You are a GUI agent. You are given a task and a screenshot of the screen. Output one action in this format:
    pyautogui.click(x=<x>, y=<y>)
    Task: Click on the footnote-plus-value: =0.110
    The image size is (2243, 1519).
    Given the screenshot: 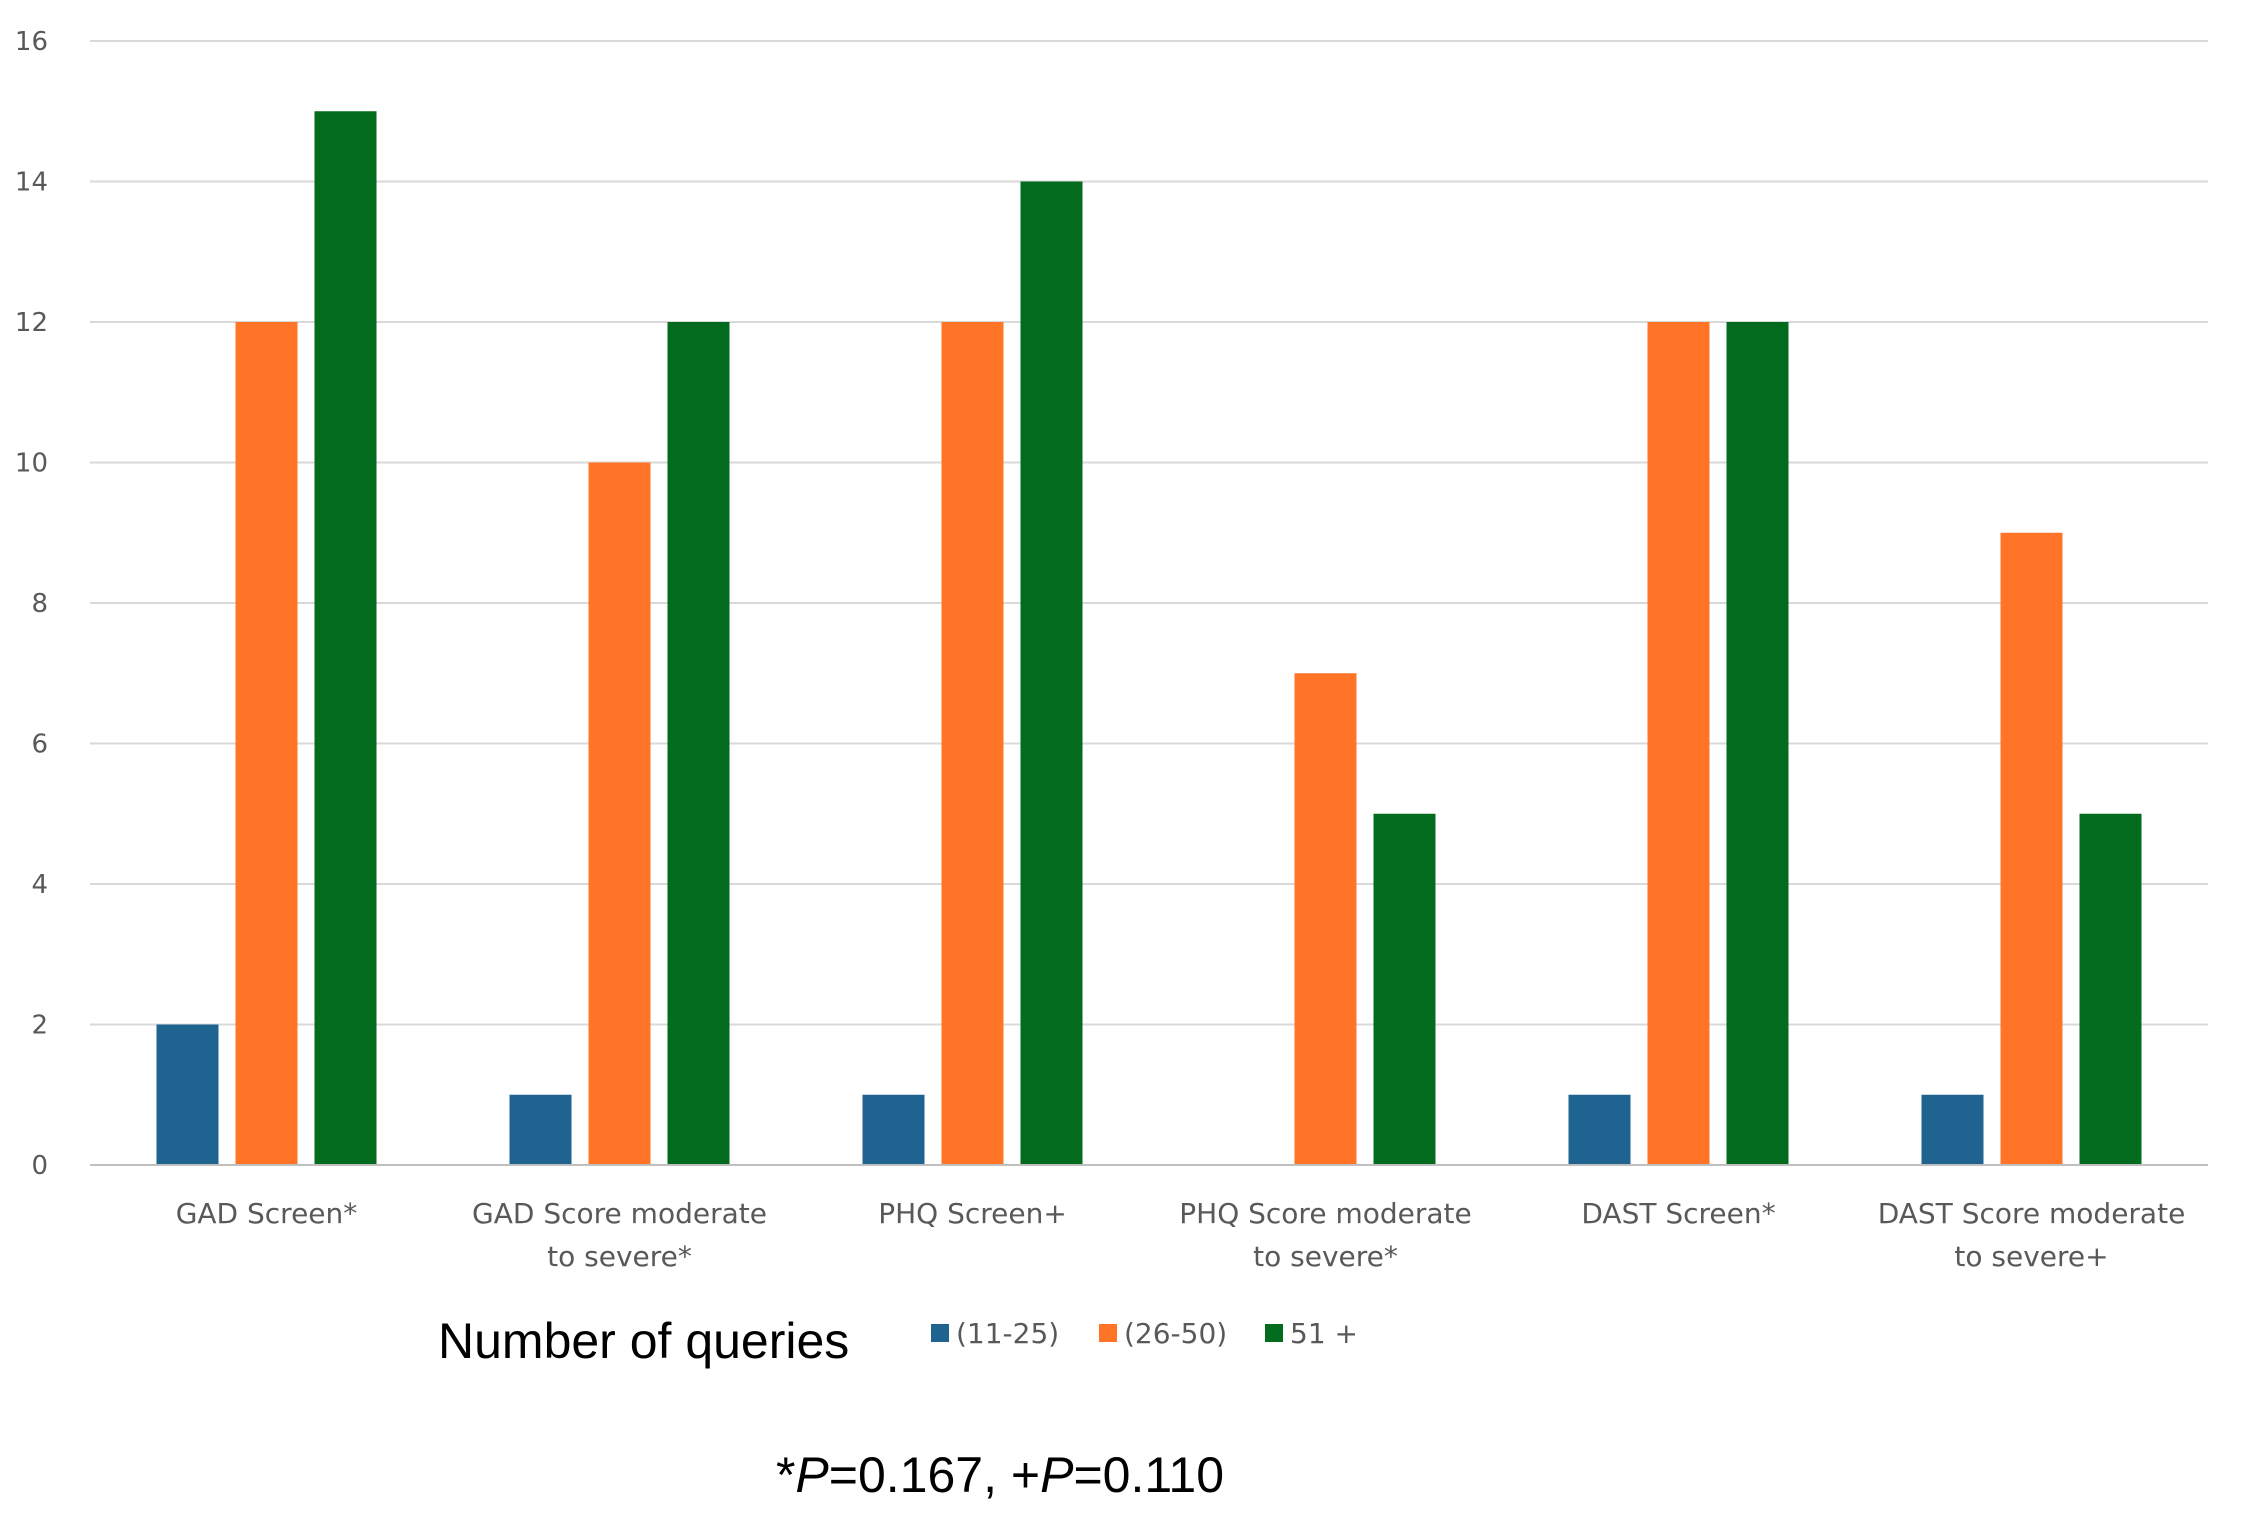 What is the action you would take?
    pyautogui.click(x=1148, y=1475)
    